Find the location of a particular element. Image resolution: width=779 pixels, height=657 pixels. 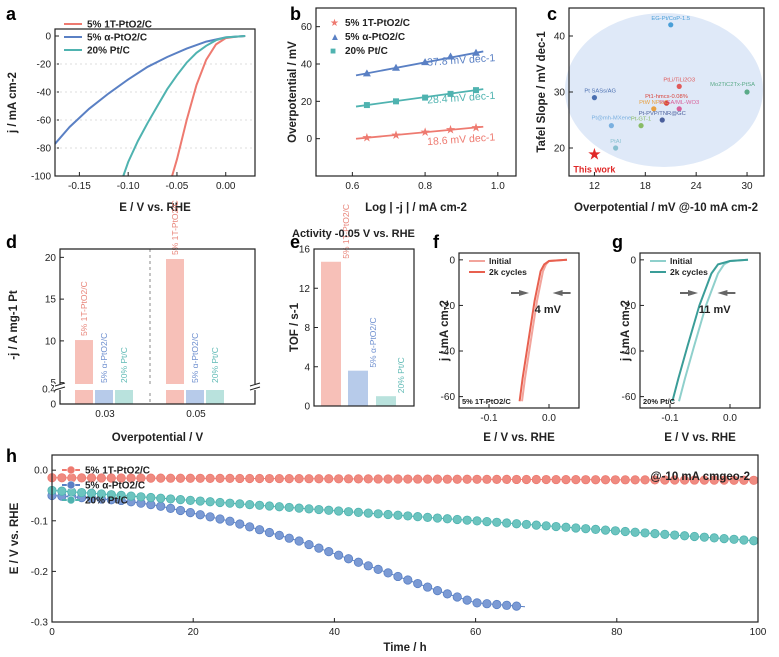

h-series-1-swatch-marker is located at coordinates (71, 485).